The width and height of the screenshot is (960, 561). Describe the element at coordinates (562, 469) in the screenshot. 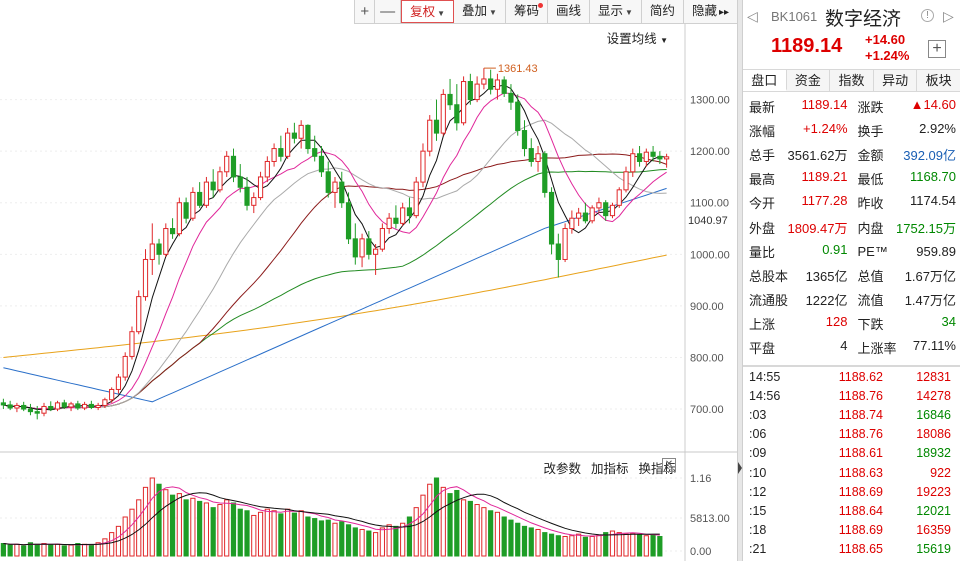

I see `change-params-button: 改参数` at that location.